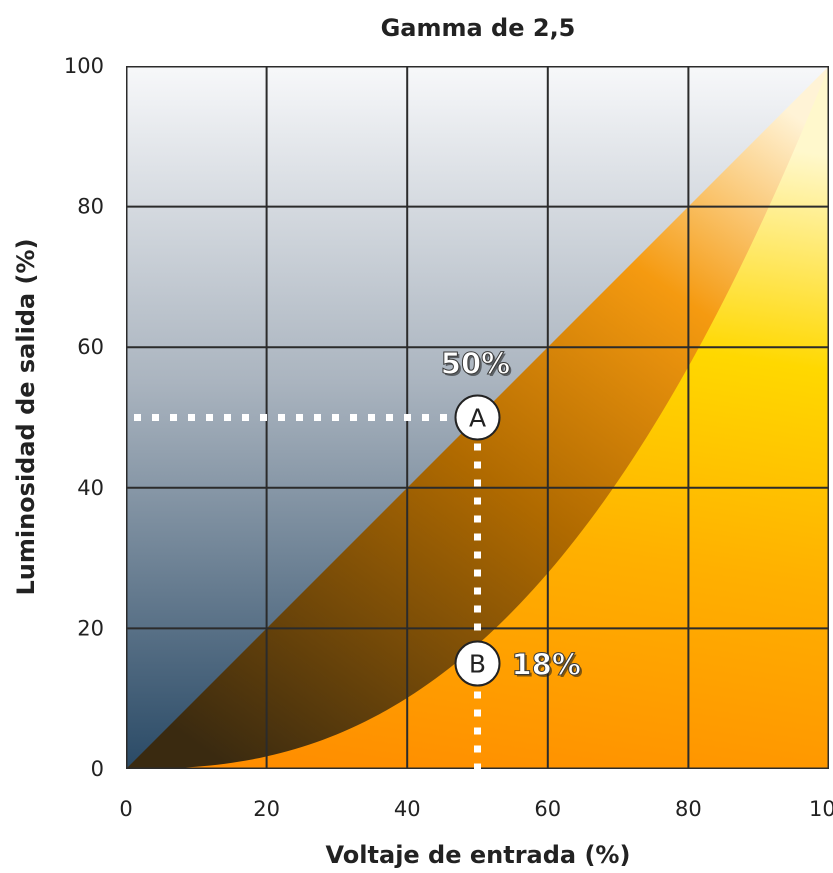 The width and height of the screenshot is (833, 873). I want to click on x-tick-label: 60, so click(547, 809).